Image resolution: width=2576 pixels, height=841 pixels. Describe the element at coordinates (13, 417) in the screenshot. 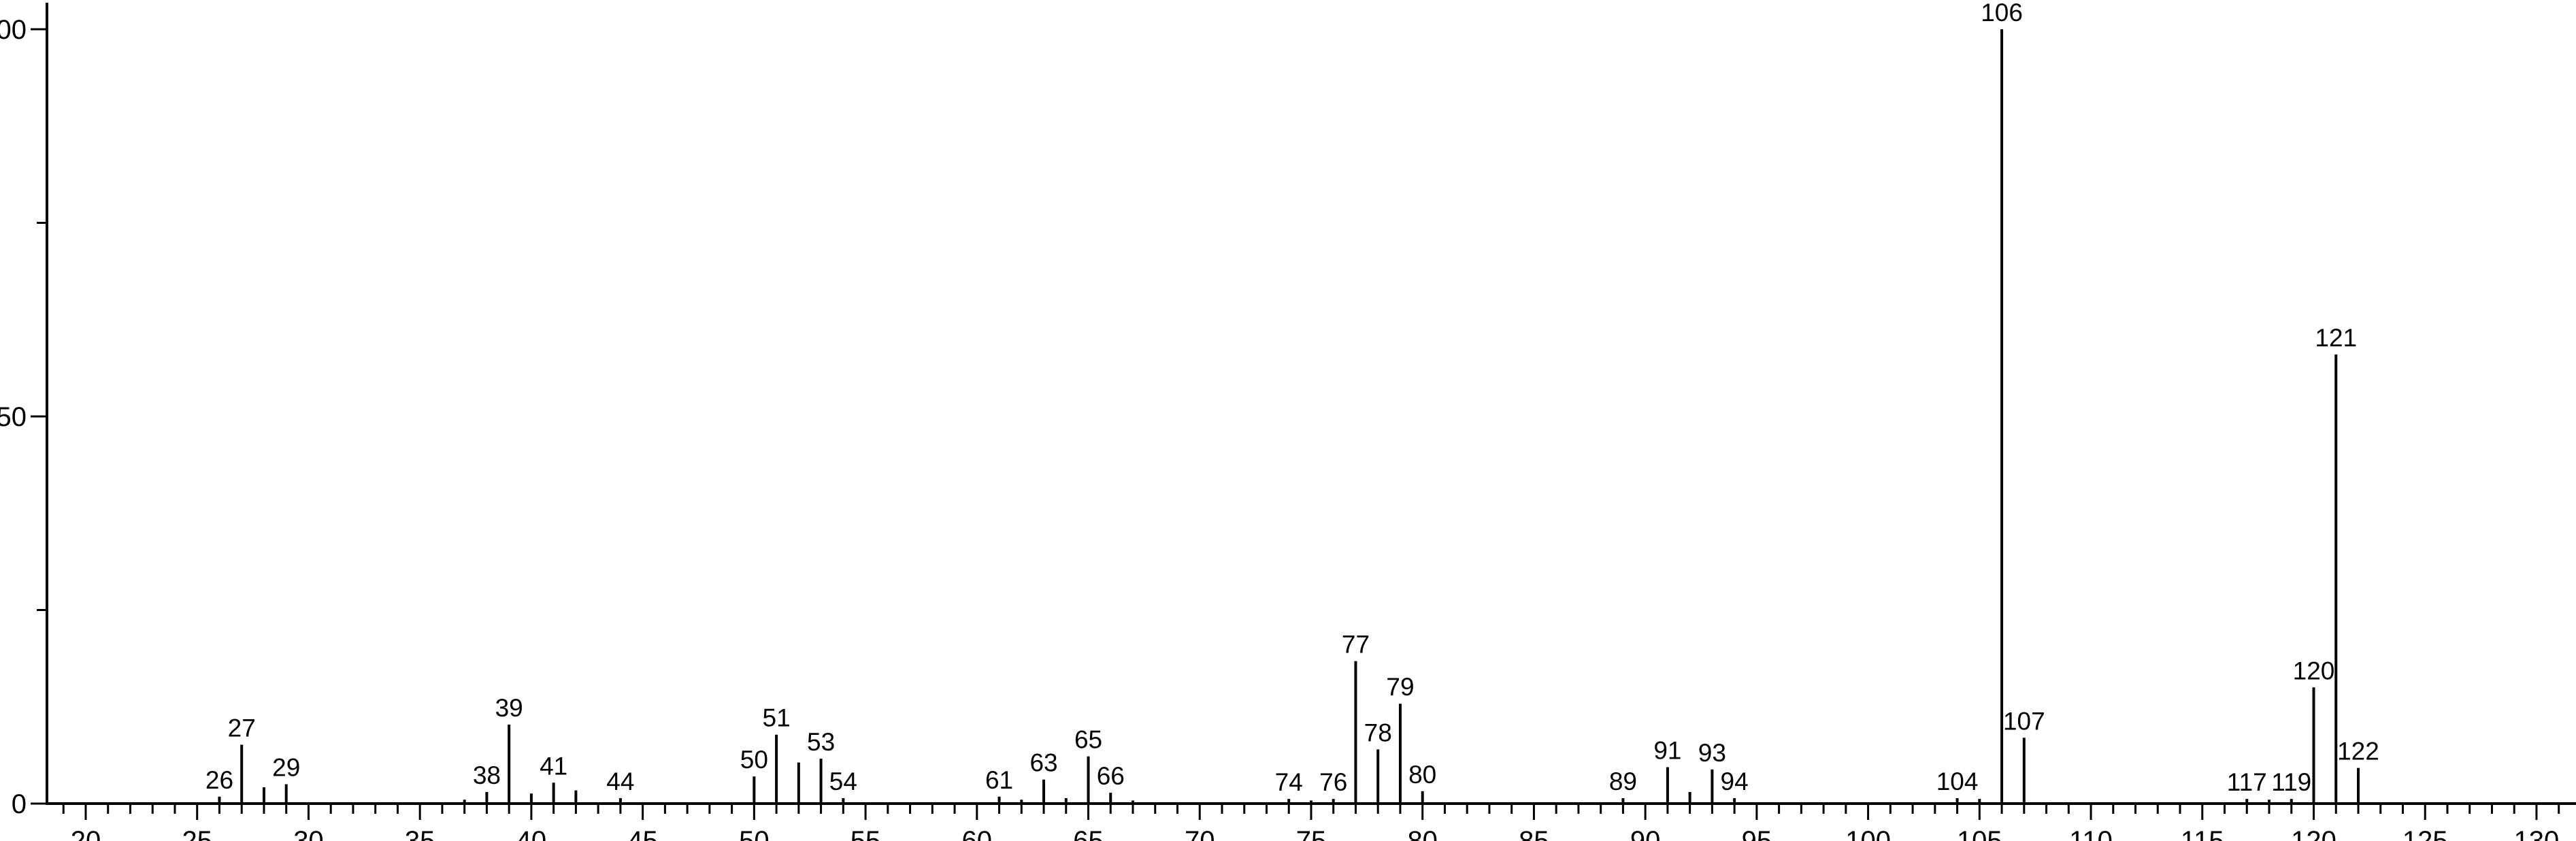

I see `y-axis-tick-label: 50` at that location.